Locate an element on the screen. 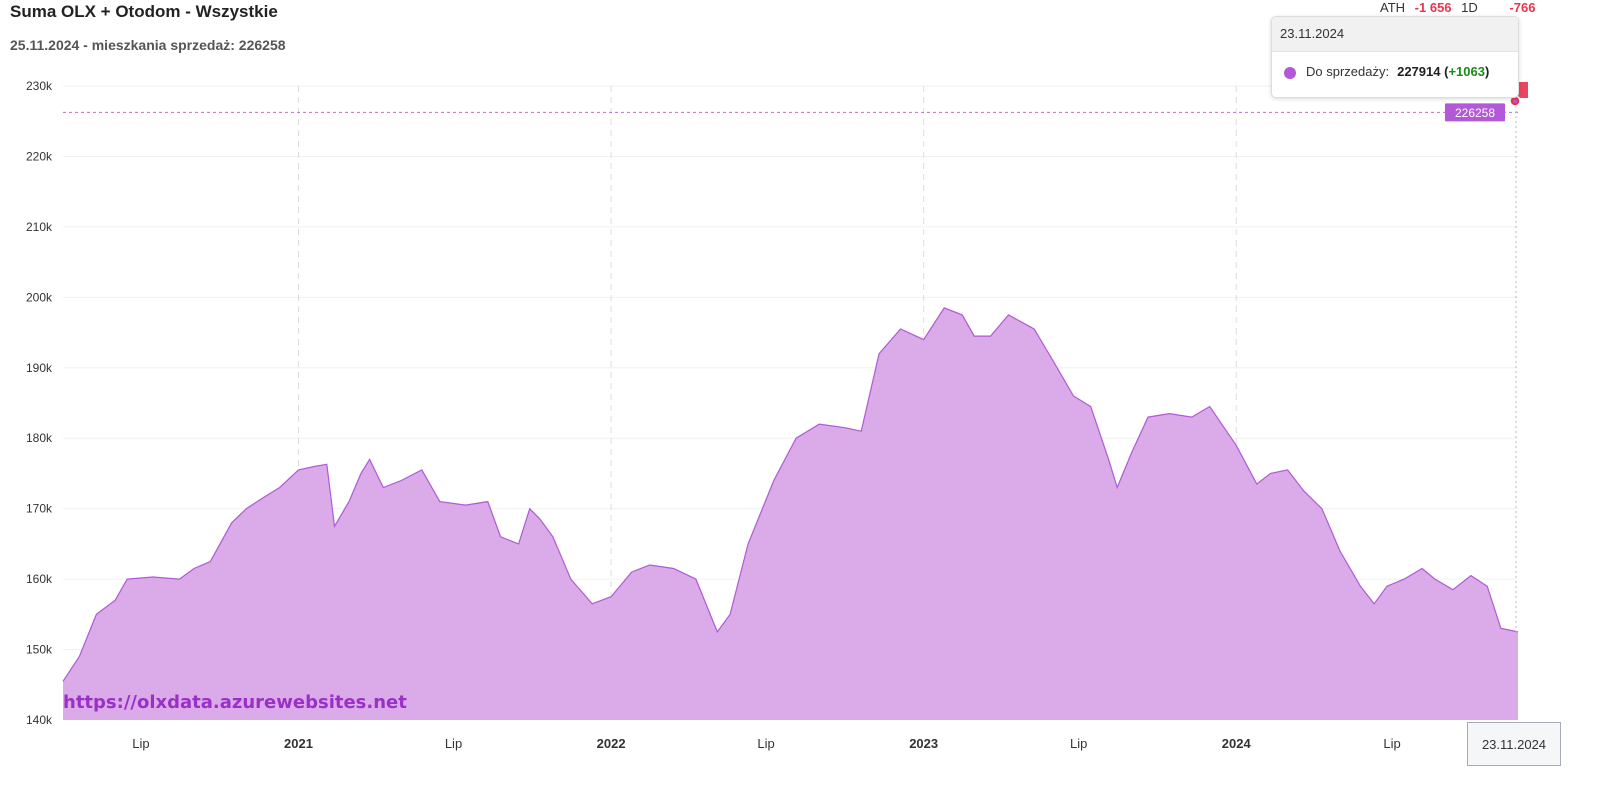 The image size is (1610, 791). y-tick-label: 210k is located at coordinates (39, 227).